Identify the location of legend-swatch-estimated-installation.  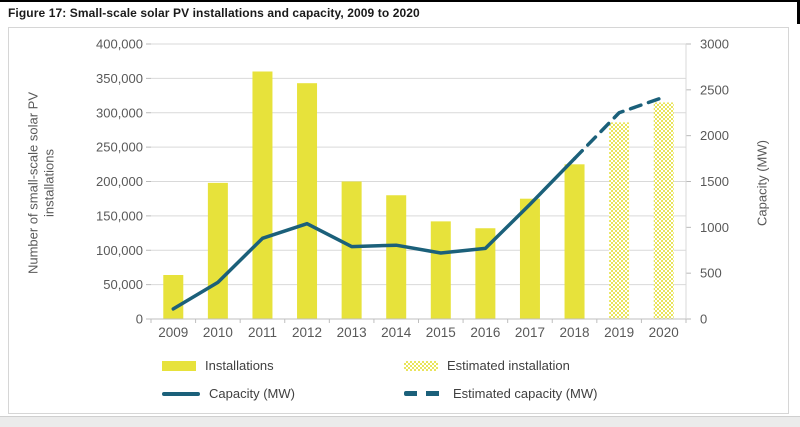
(421, 365).